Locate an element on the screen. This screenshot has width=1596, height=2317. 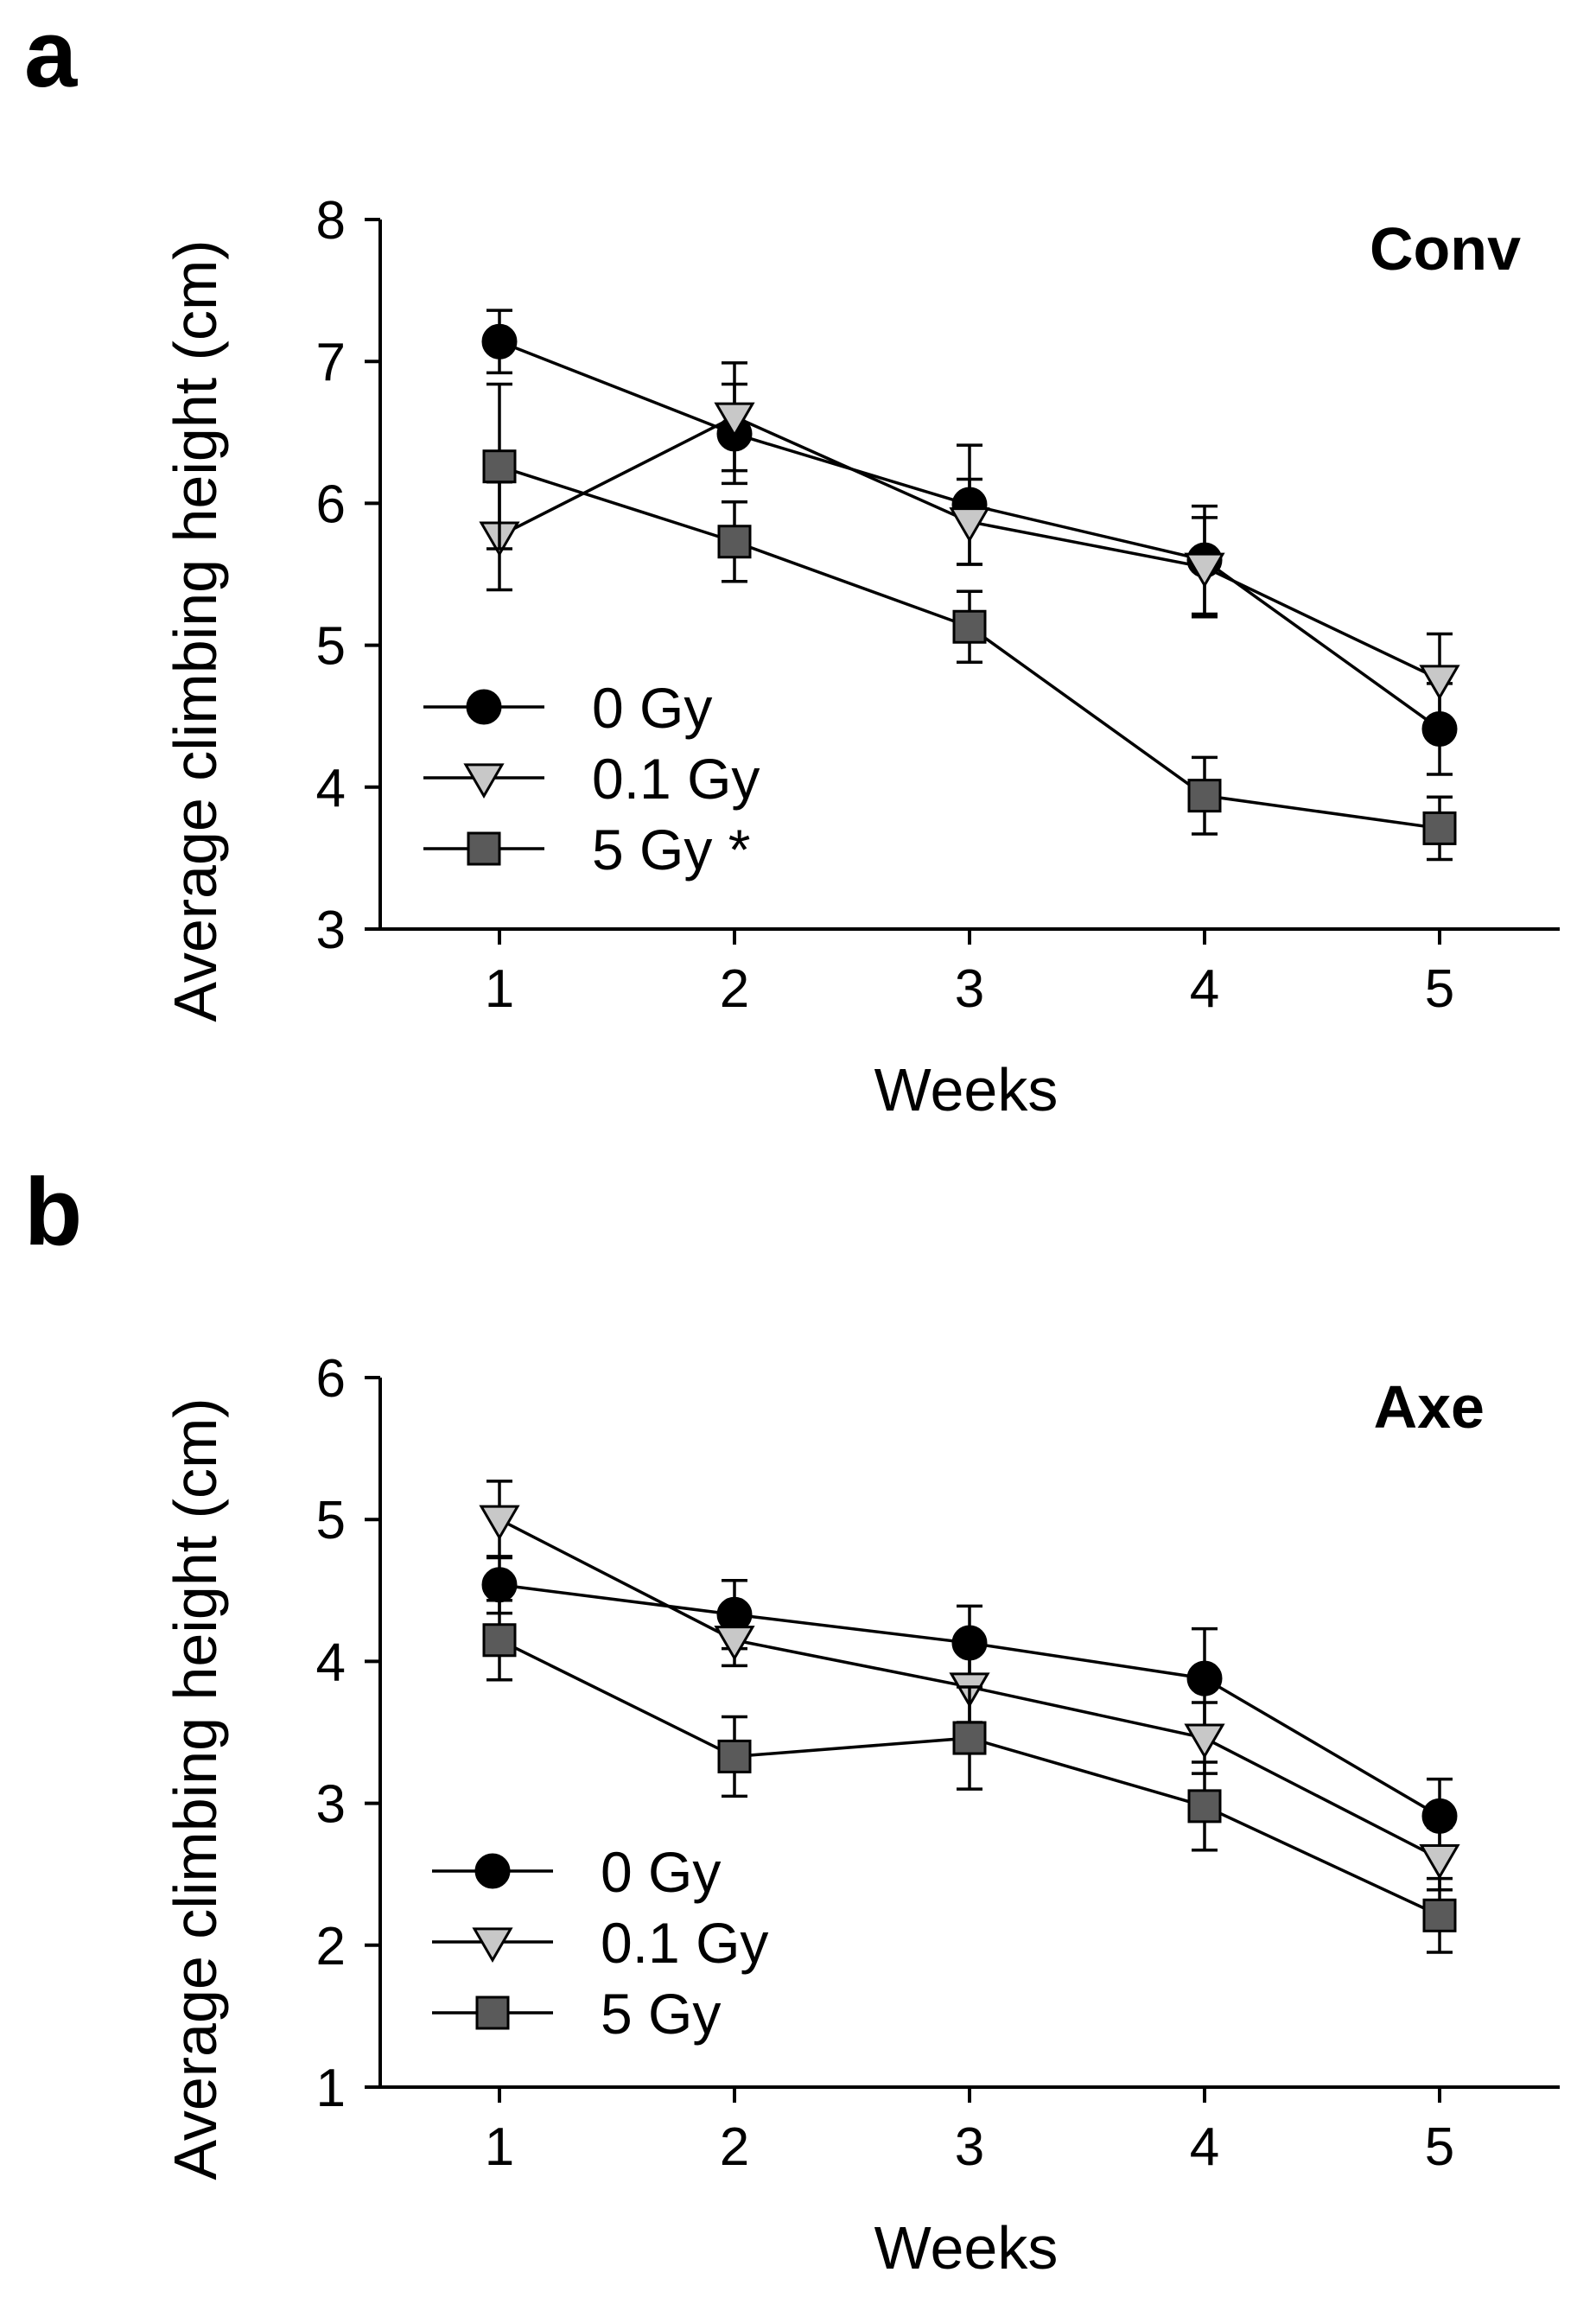
legend: 0 Gy 0.1 Gy 5 Gy * is located at coordinates (591, 779).